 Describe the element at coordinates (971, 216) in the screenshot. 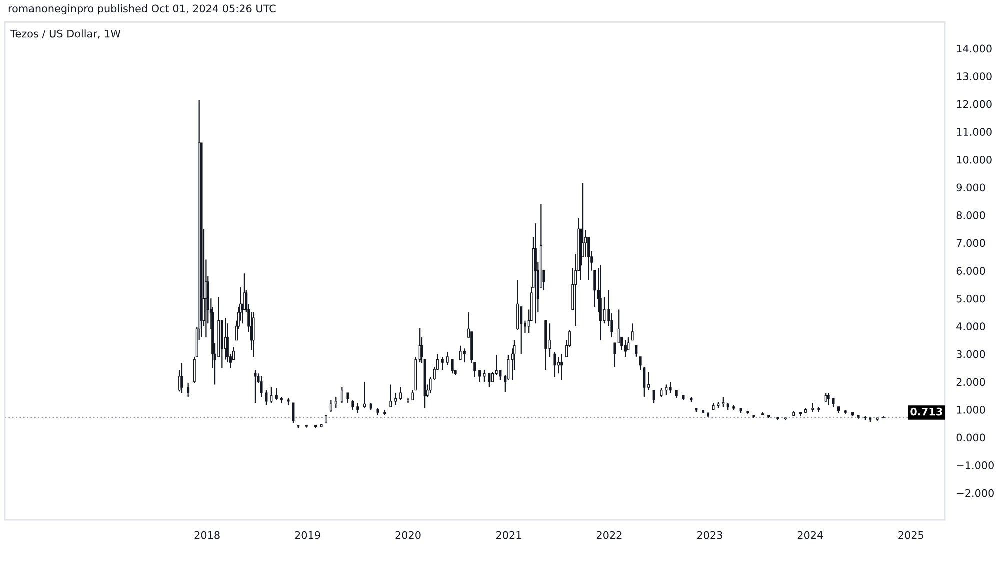

I see `y-tick-label: 8.000` at that location.